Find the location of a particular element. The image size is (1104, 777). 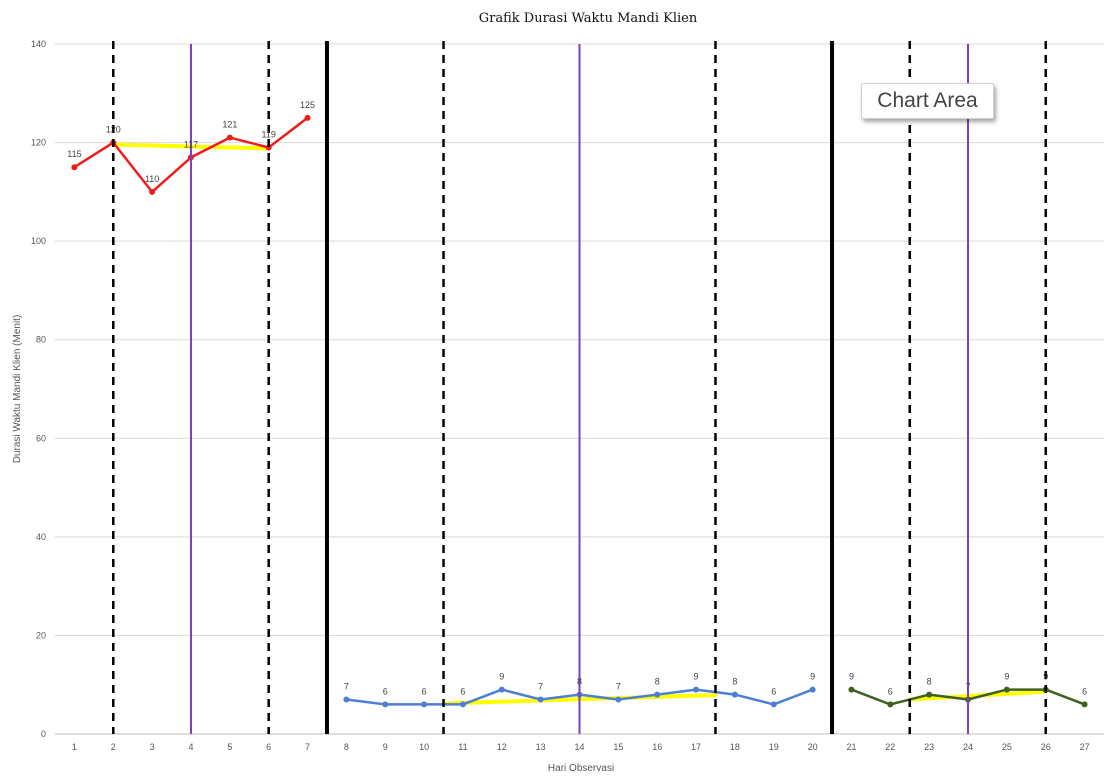

y-tick-label: 140 is located at coordinates (38, 44).